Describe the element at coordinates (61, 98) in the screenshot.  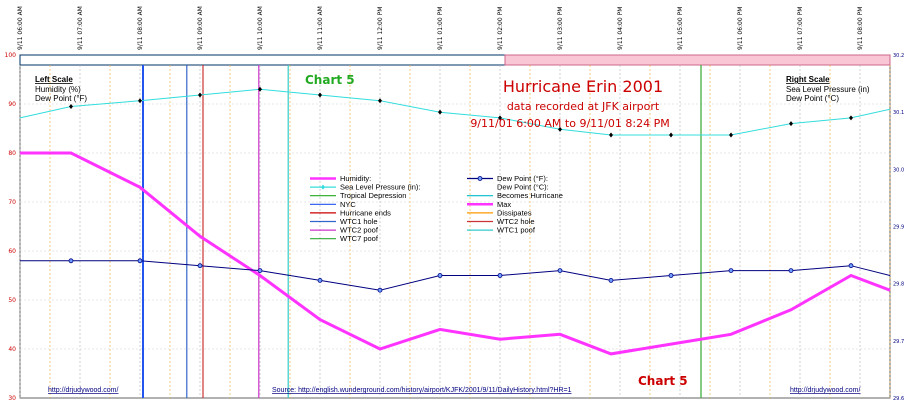
I see `left-scale-line-2: Dew Point (°F)` at that location.